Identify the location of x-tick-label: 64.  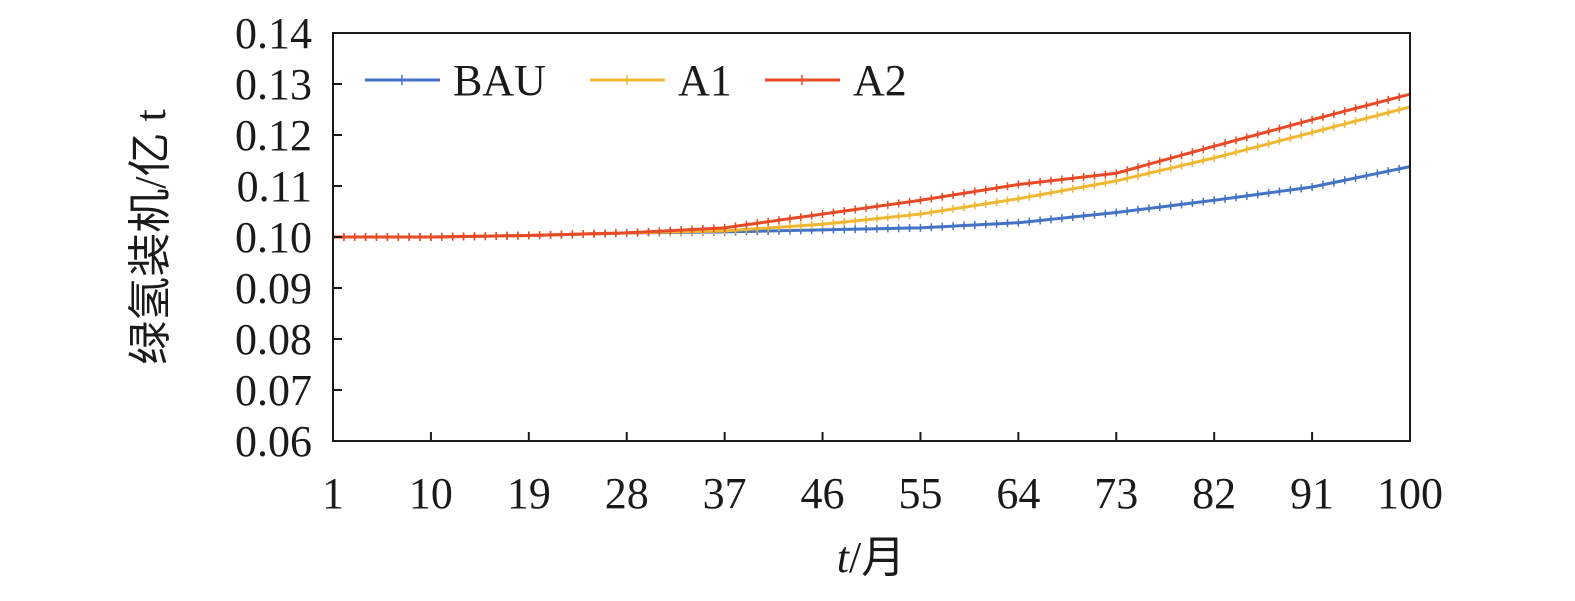
(1018, 493).